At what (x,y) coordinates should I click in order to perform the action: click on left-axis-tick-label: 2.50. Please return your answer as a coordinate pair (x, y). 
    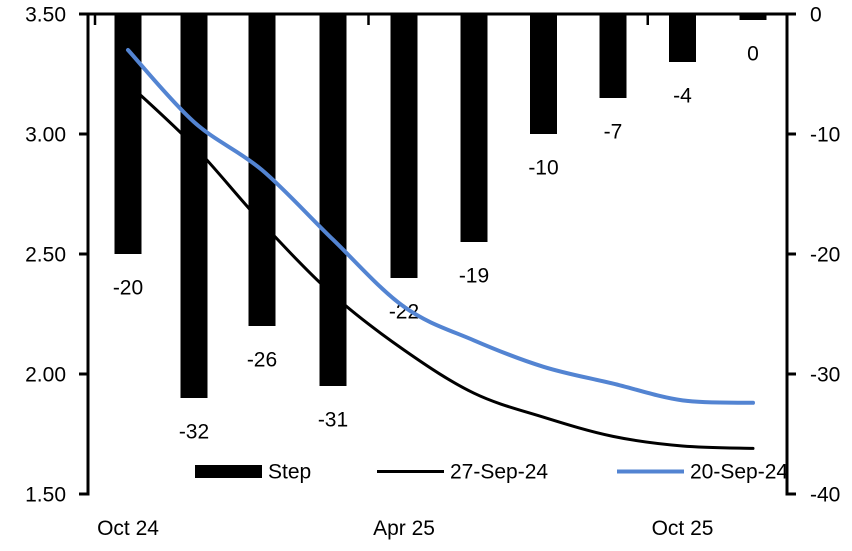
    Looking at the image, I should click on (45, 255).